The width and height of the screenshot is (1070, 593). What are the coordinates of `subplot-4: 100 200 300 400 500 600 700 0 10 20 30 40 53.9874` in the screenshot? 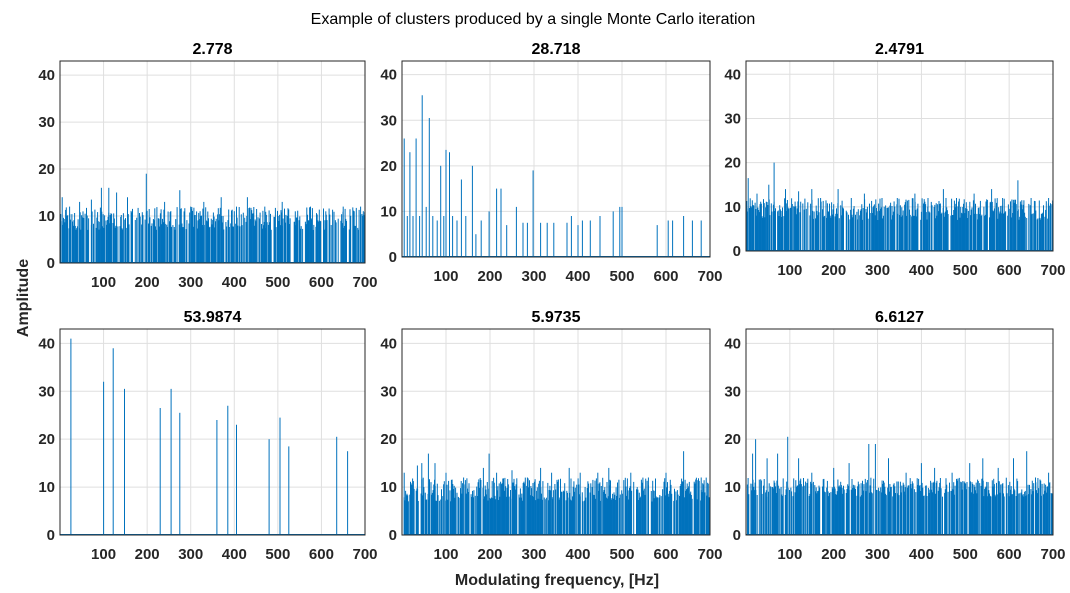 It's located at (207, 436).